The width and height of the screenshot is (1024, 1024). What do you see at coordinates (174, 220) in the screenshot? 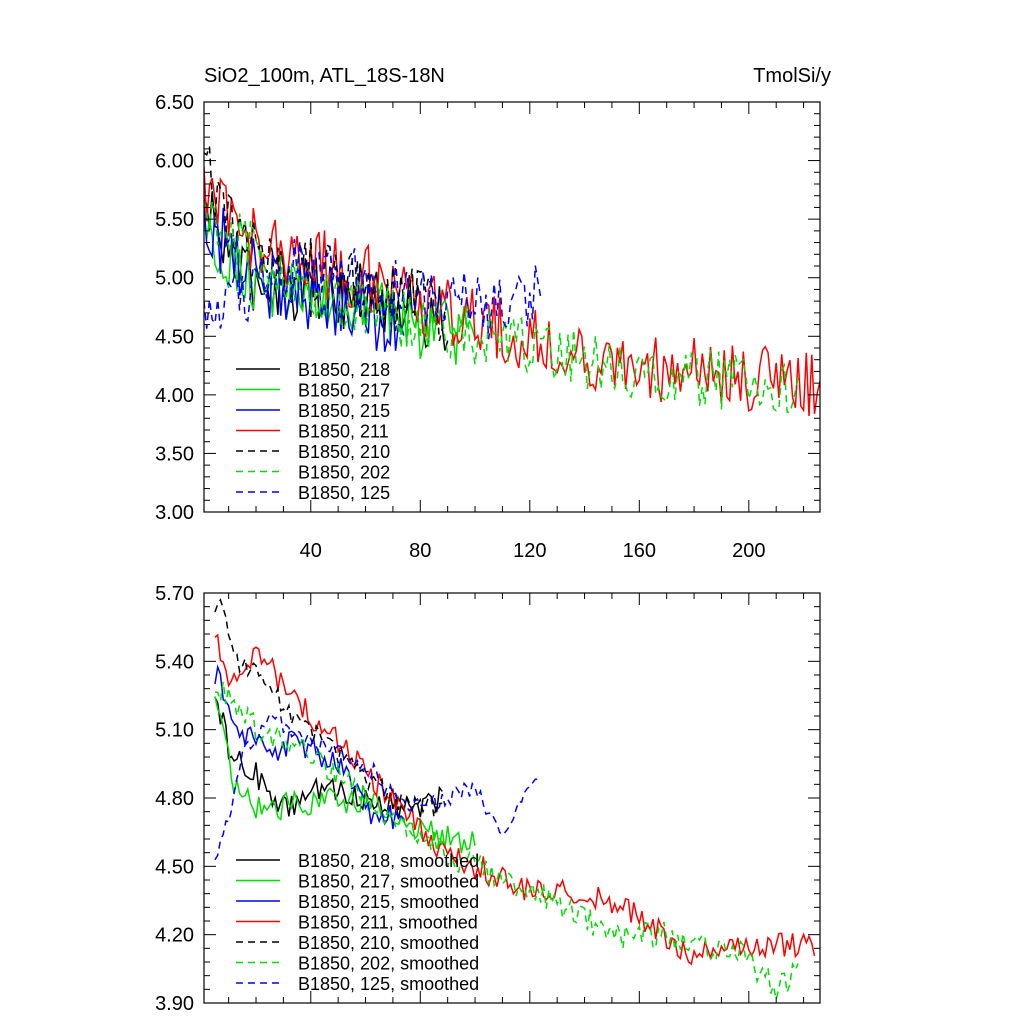
I see `y-tick-label-0-5: 5.50` at bounding box center [174, 220].